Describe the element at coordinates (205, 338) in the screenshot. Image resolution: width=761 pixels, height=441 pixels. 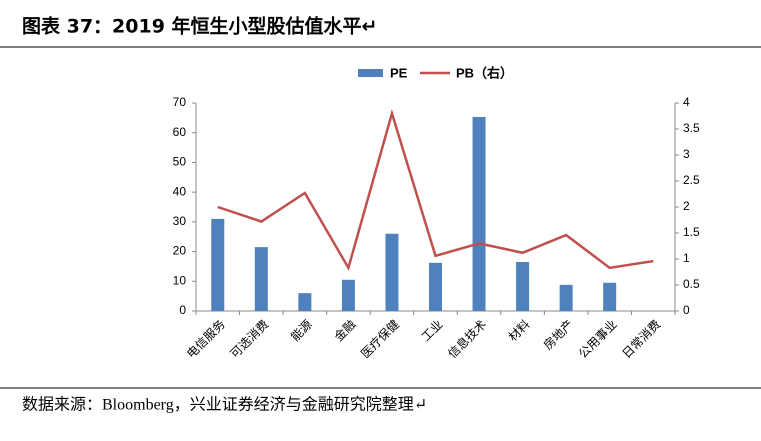
I see `x-tick-label: 电信服务` at that location.